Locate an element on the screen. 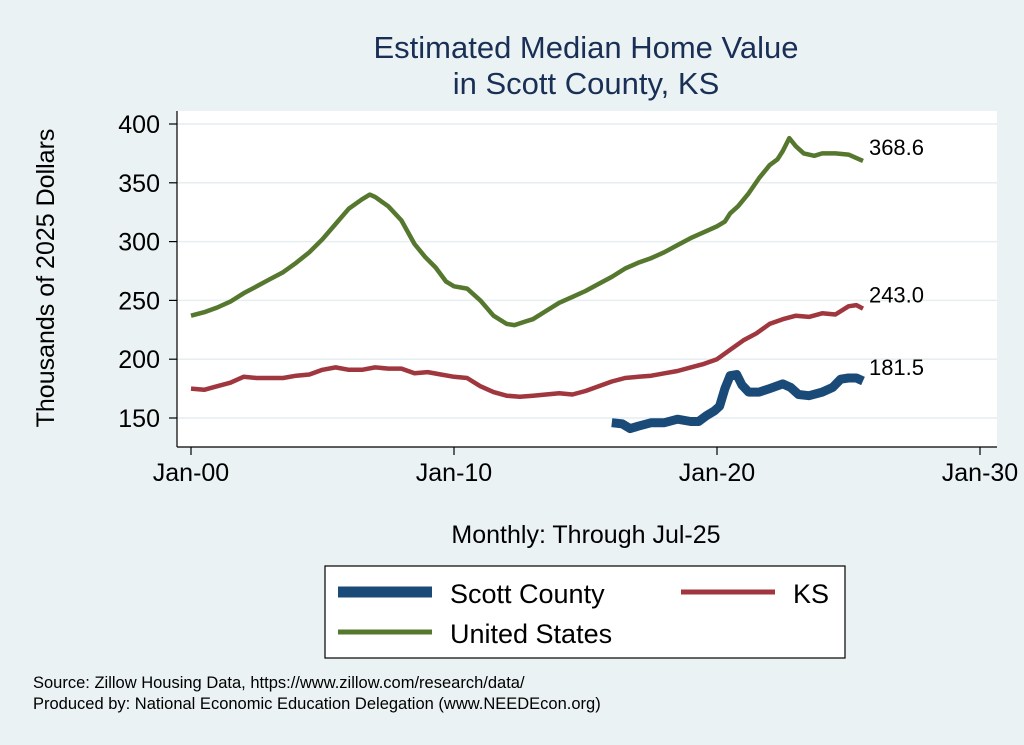  y-tick-label-200: 200 is located at coordinates (139, 360).